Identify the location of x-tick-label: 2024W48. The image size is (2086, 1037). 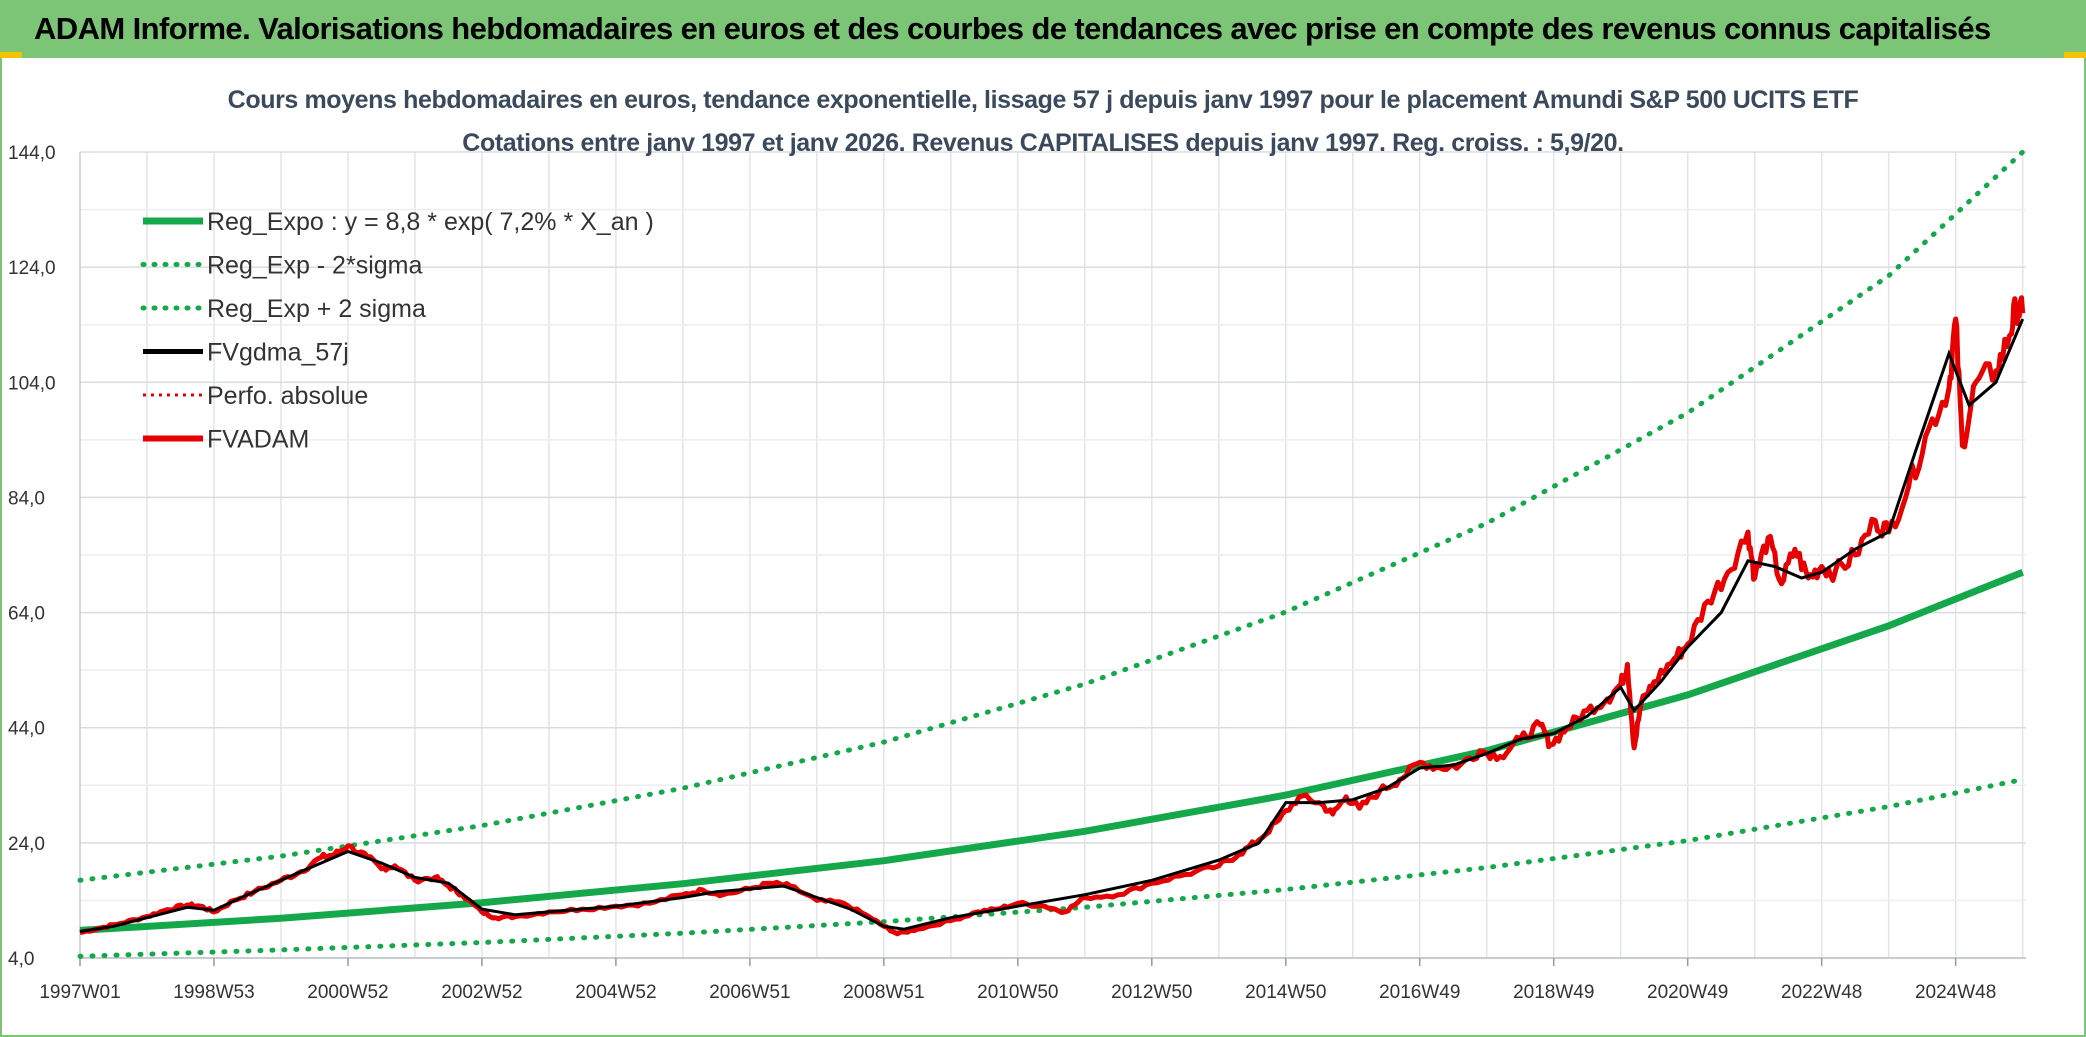
(1955, 992).